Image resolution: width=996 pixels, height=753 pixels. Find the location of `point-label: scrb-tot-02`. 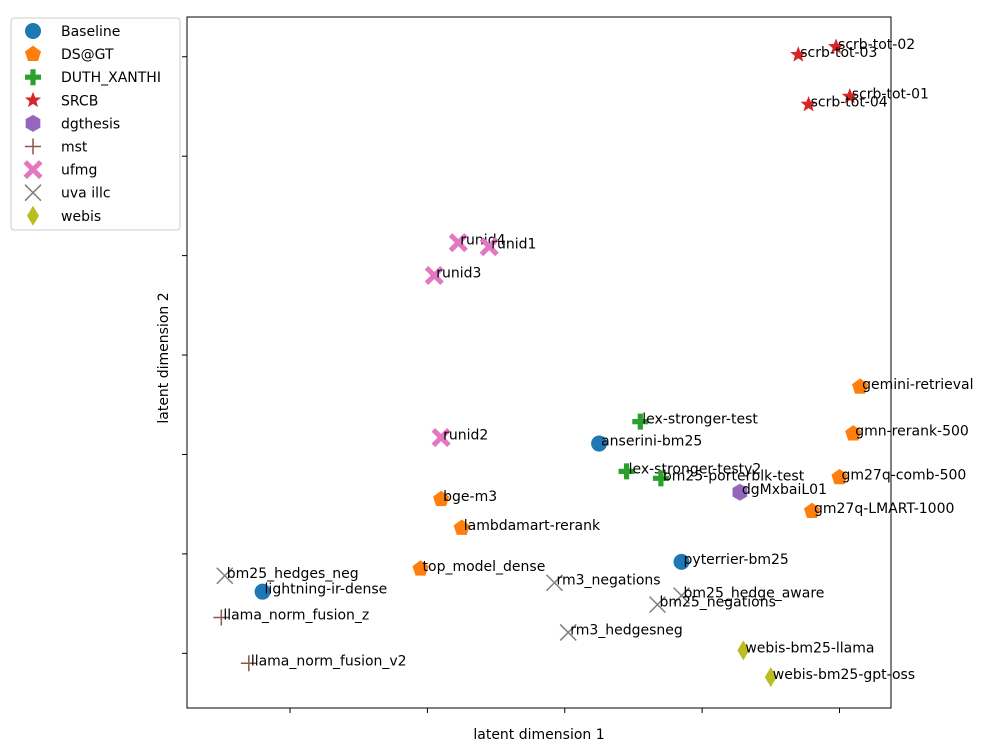

point-label: scrb-tot-02 is located at coordinates (876, 45).